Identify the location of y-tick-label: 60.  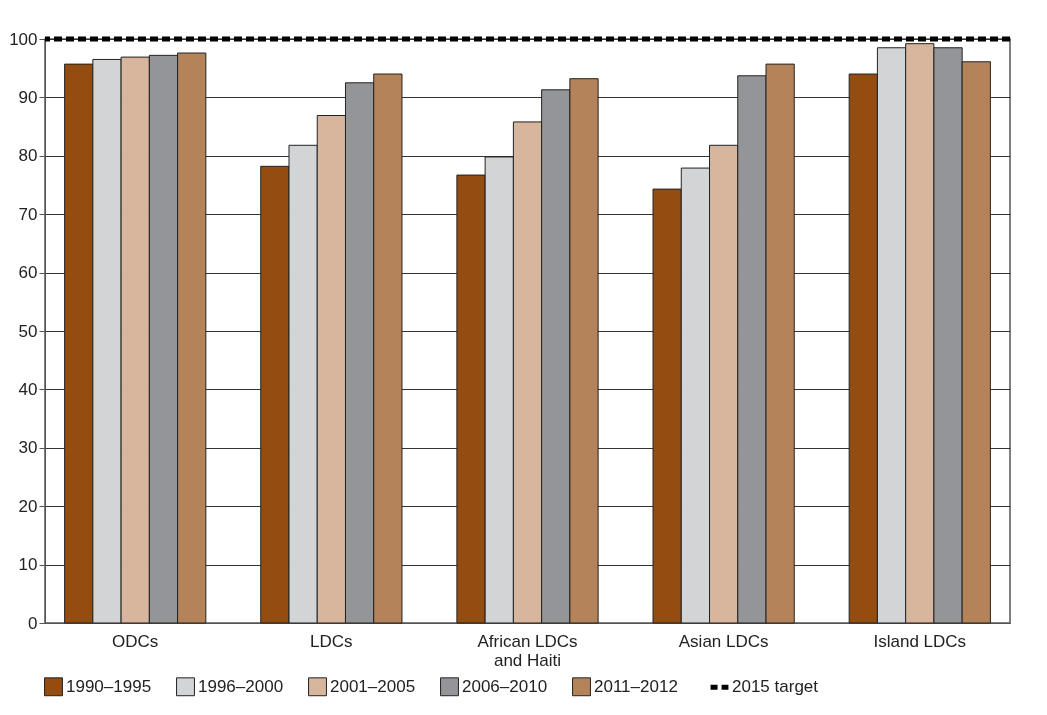
(28, 273).